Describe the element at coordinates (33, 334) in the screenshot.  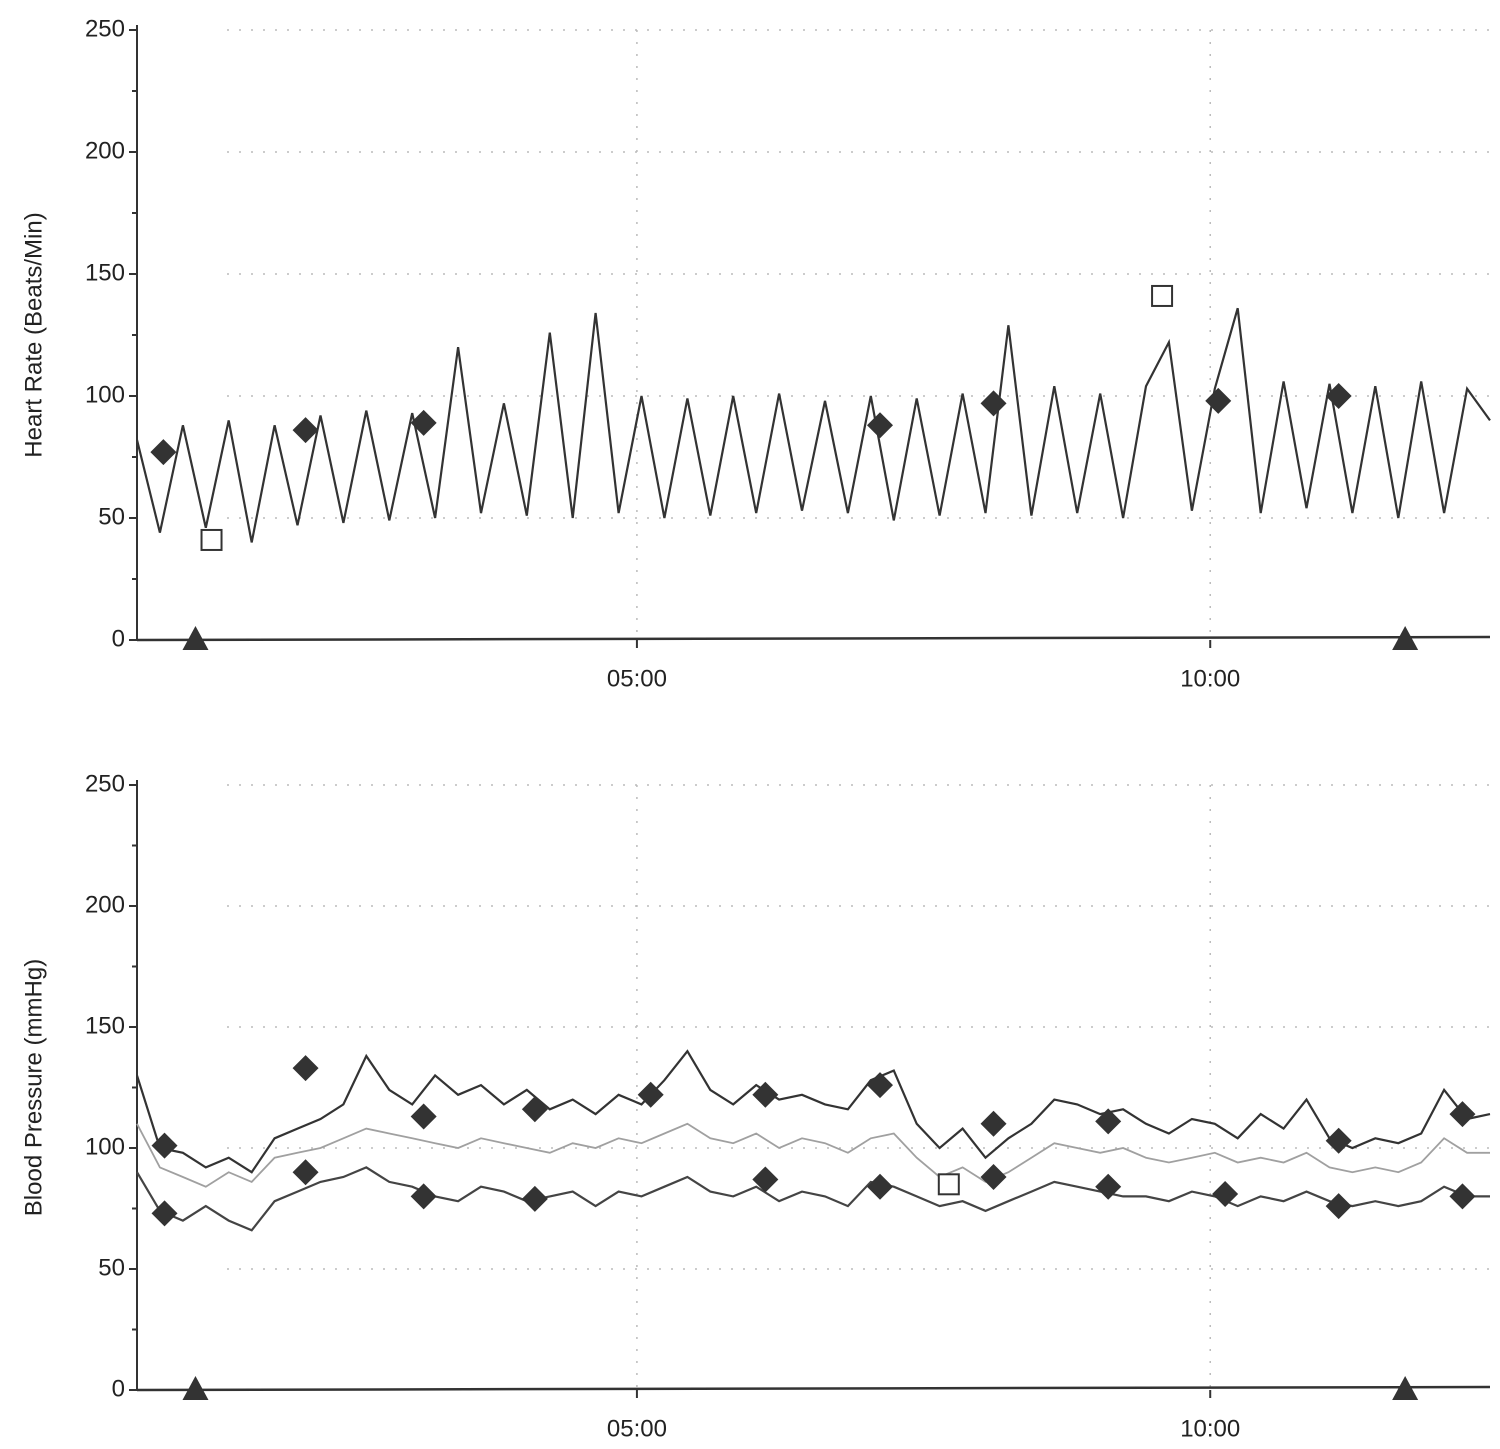
I see `y-axis-label: Heart Rate (Beats/Min)` at that location.